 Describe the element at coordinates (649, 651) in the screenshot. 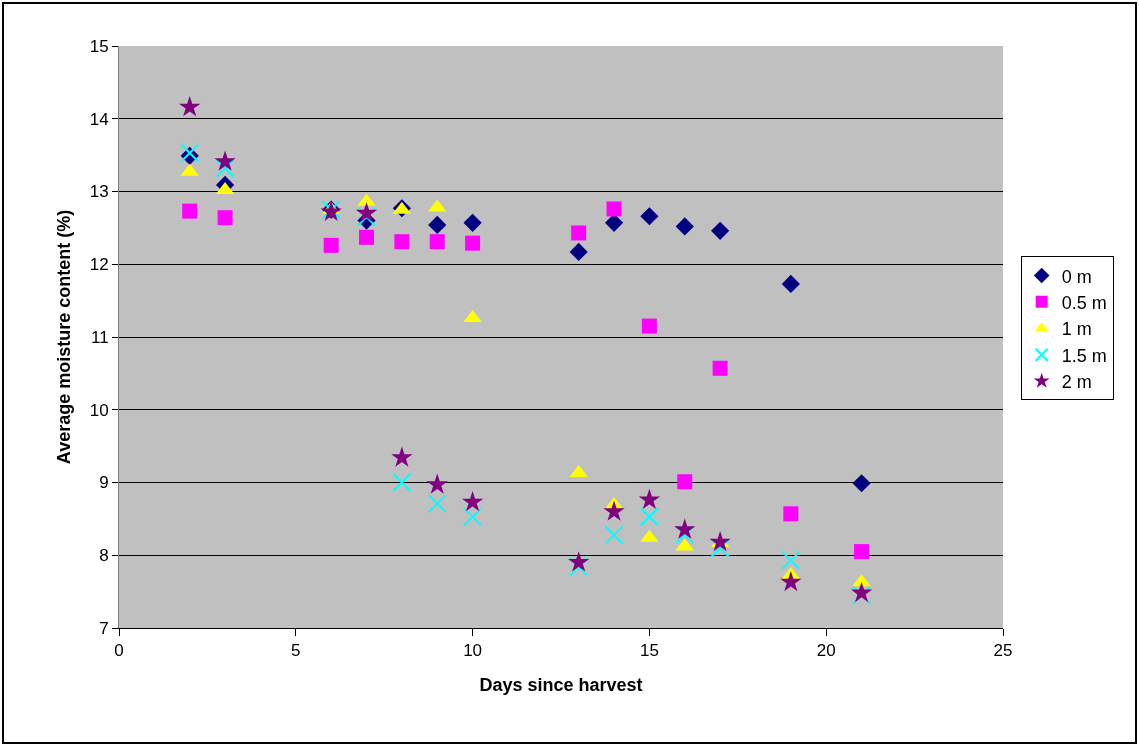

I see `x-tick-label: 15` at that location.